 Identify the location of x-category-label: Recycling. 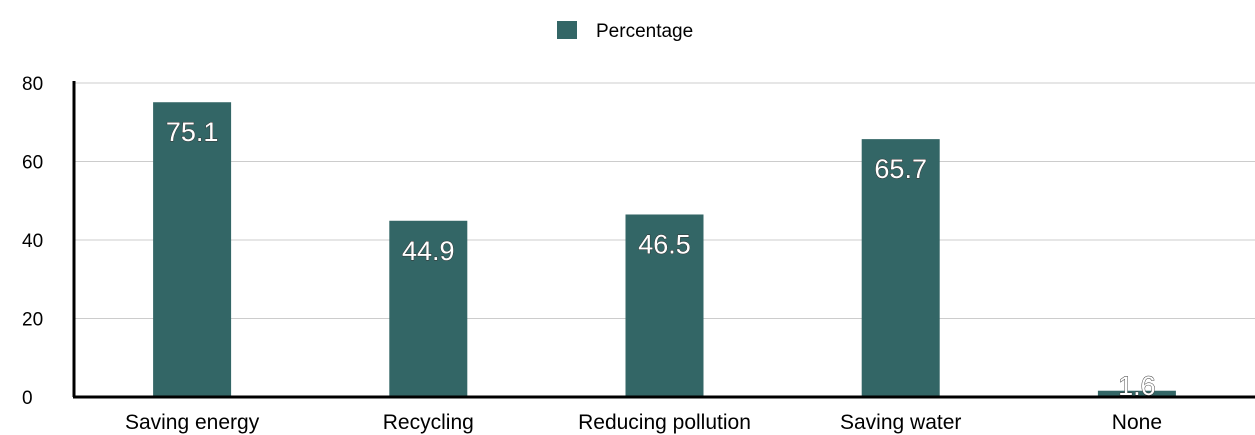
(428, 422).